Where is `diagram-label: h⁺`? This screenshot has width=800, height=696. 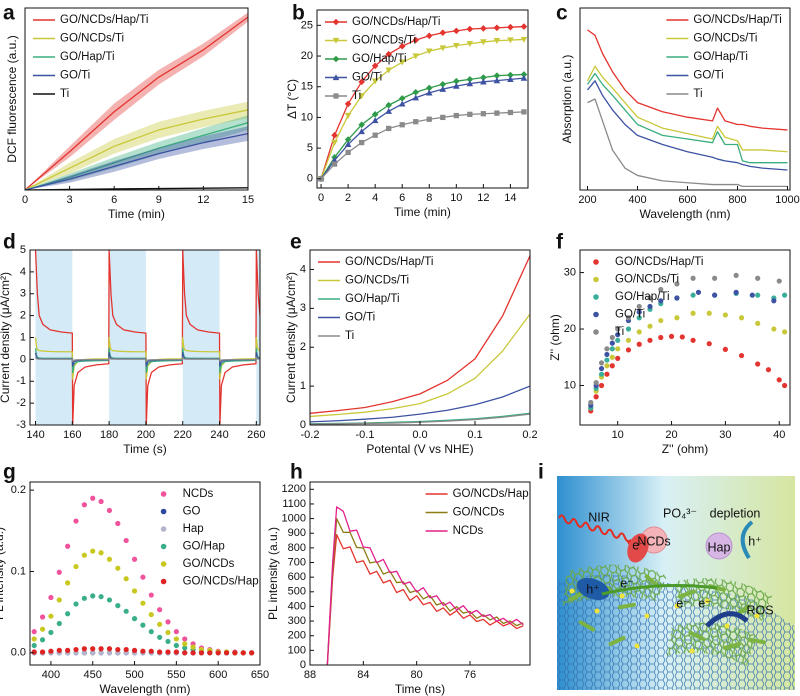 diagram-label: h⁺ is located at coordinates (593, 589).